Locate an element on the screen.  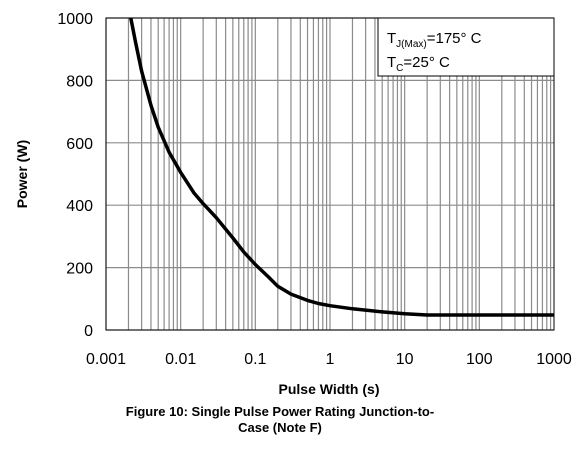
condition-box is located at coordinates (466, 47).